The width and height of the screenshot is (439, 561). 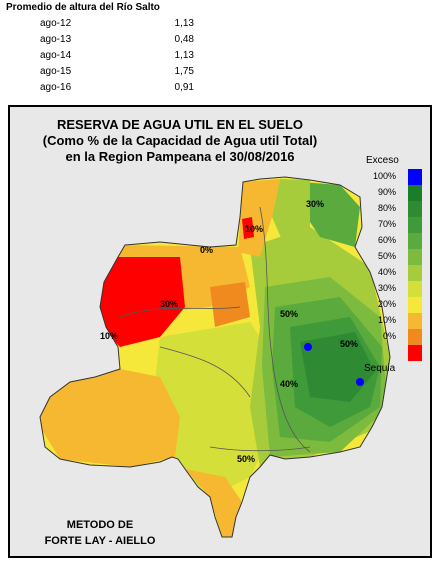 I want to click on row-date: ago-12, so click(x=56, y=23).